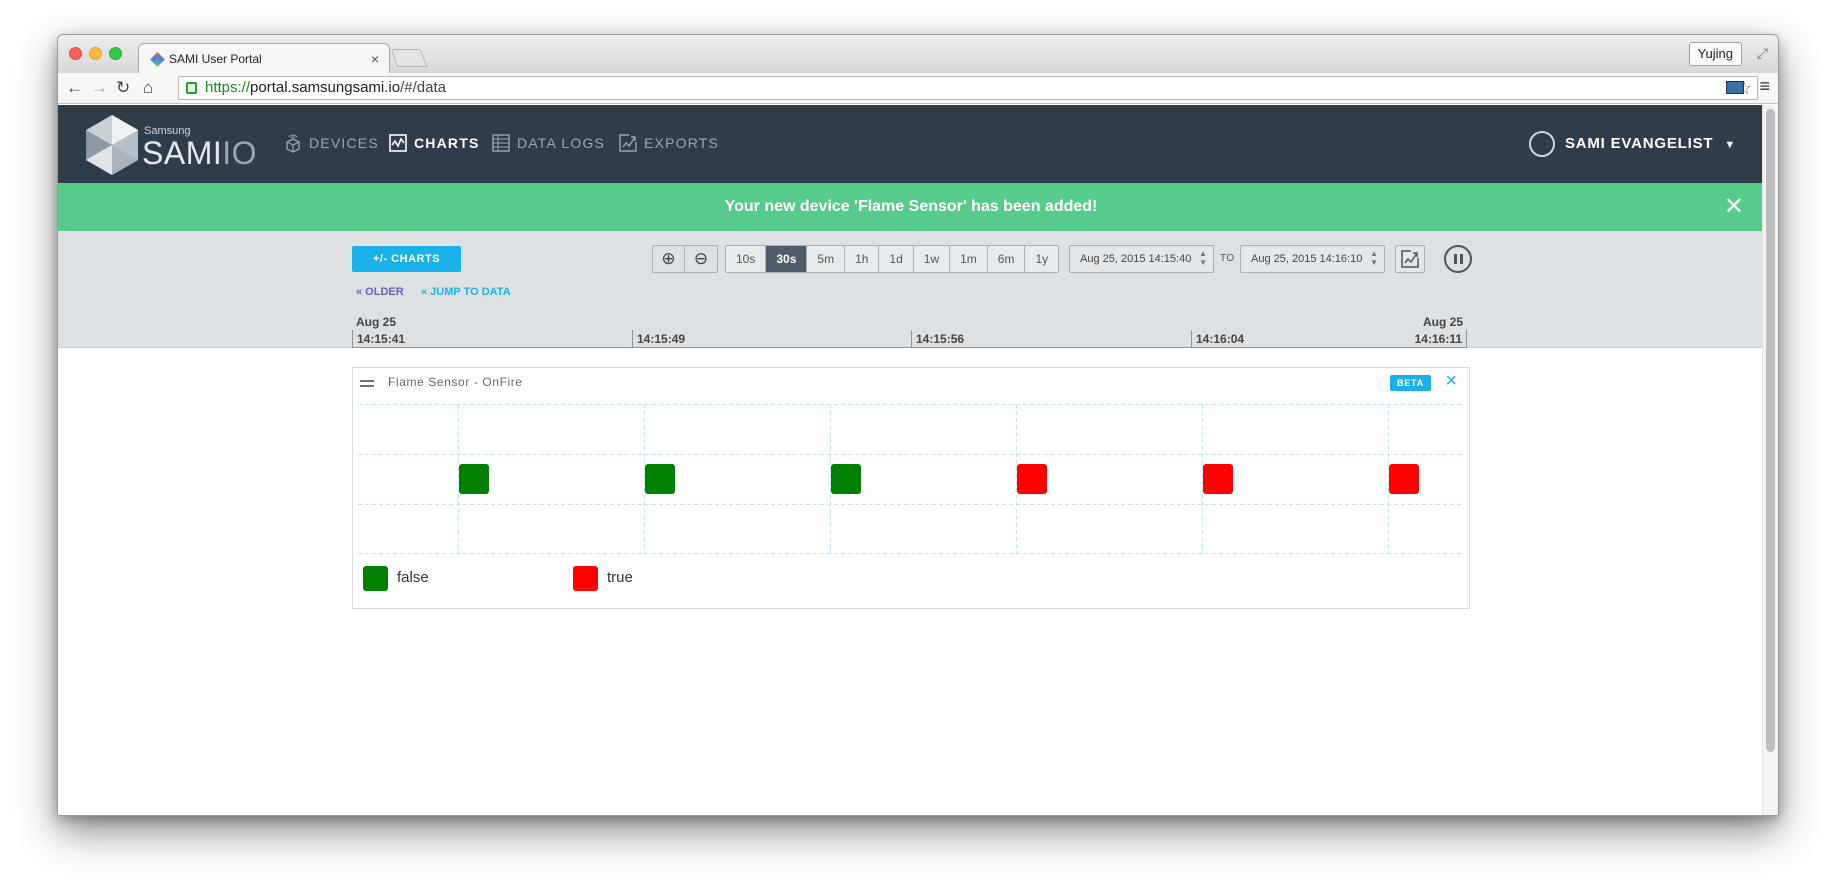 This screenshot has width=1836, height=895. I want to click on logo-sami-text: SAMIIO, so click(200, 153).